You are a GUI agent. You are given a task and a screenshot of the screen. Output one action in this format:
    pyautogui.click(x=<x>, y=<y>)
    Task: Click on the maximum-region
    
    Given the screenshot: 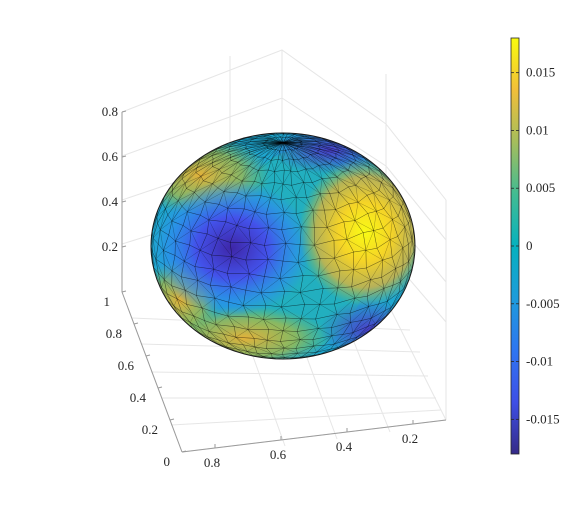 What is the action you would take?
    pyautogui.click(x=357, y=232)
    